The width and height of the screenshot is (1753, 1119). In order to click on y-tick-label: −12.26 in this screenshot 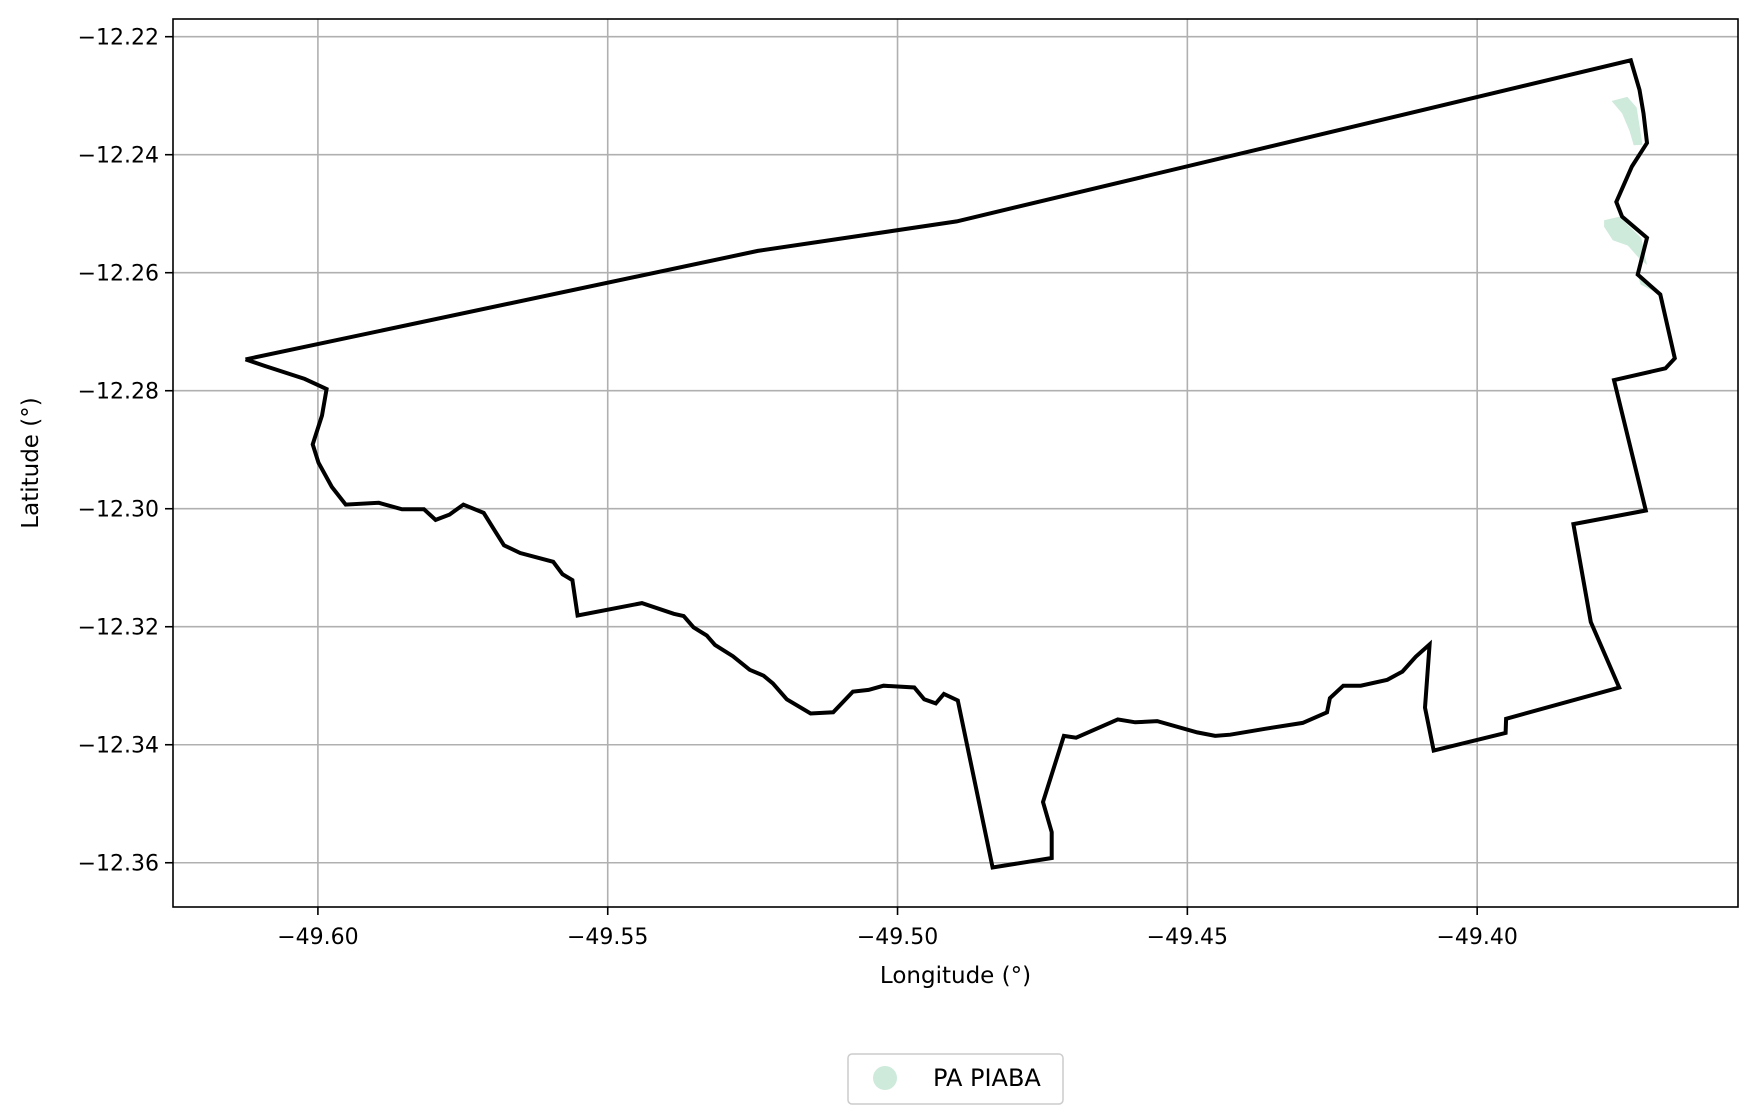, I will do `click(118, 274)`.